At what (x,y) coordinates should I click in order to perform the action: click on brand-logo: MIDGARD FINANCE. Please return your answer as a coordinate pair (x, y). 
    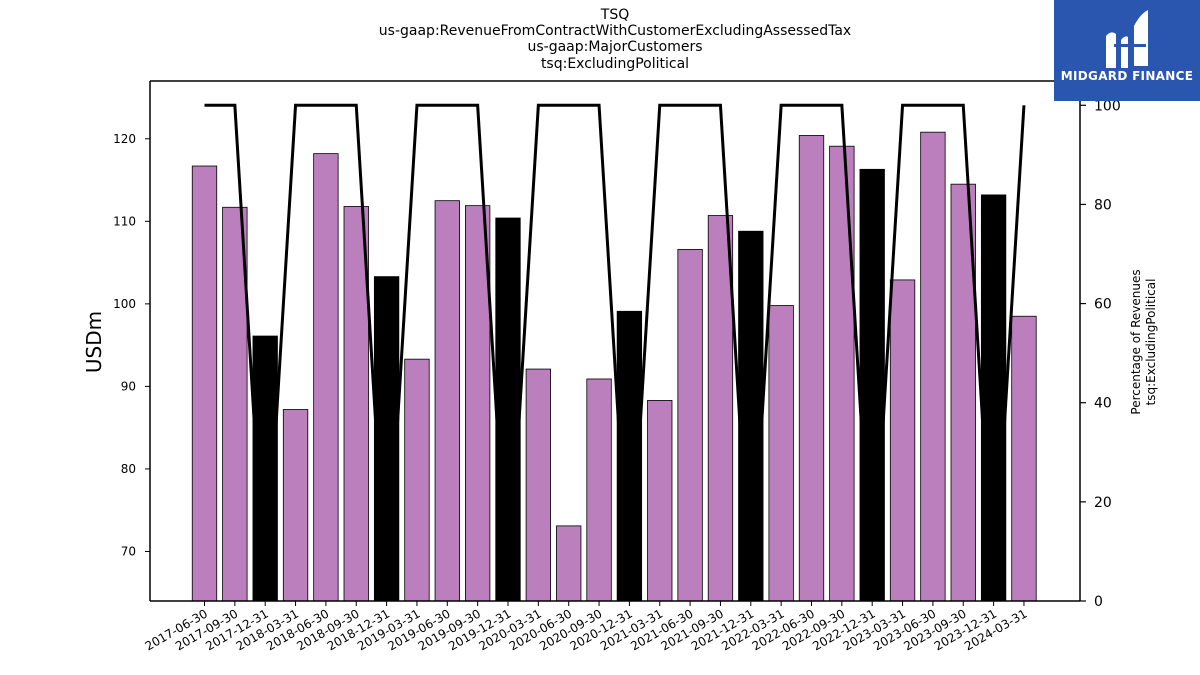
    Looking at the image, I should click on (1127, 50).